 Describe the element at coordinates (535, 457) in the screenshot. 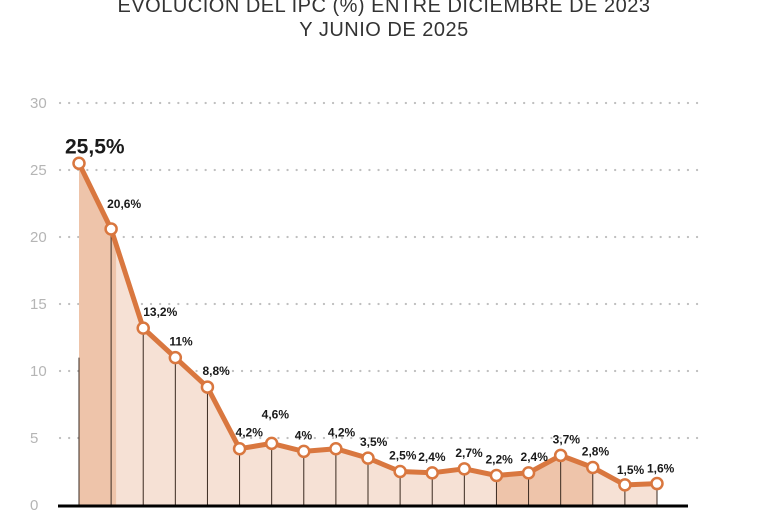

I see `data-label-14: 2,4%` at that location.